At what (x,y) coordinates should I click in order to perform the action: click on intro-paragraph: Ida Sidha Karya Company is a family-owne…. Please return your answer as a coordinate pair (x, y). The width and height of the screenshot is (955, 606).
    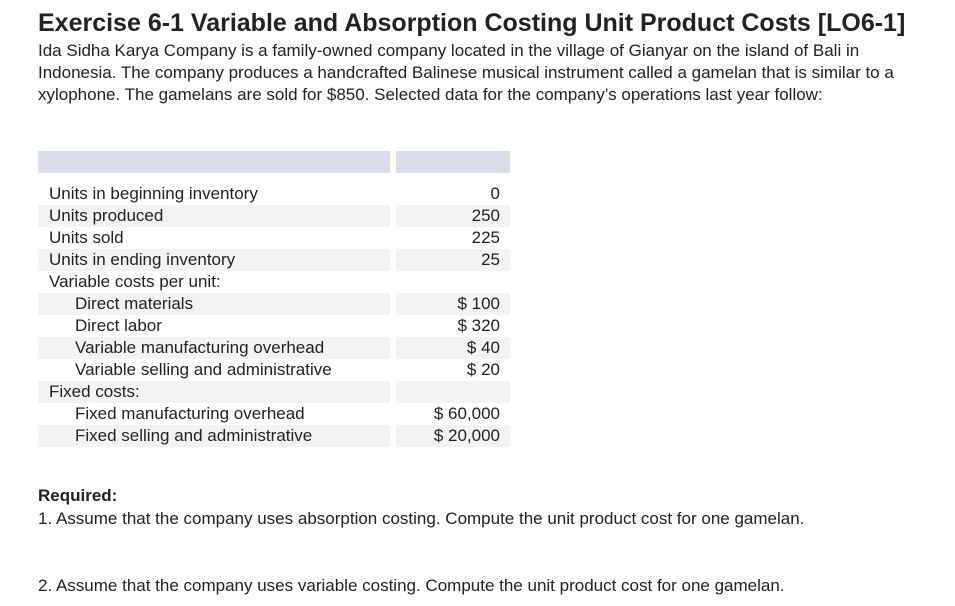
    Looking at the image, I should click on (466, 72).